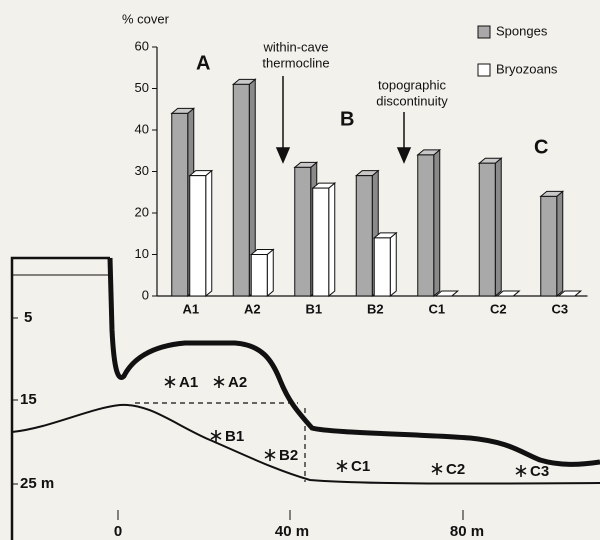 This screenshot has height=540, width=600. I want to click on x-tick-label: A2, so click(252, 308).